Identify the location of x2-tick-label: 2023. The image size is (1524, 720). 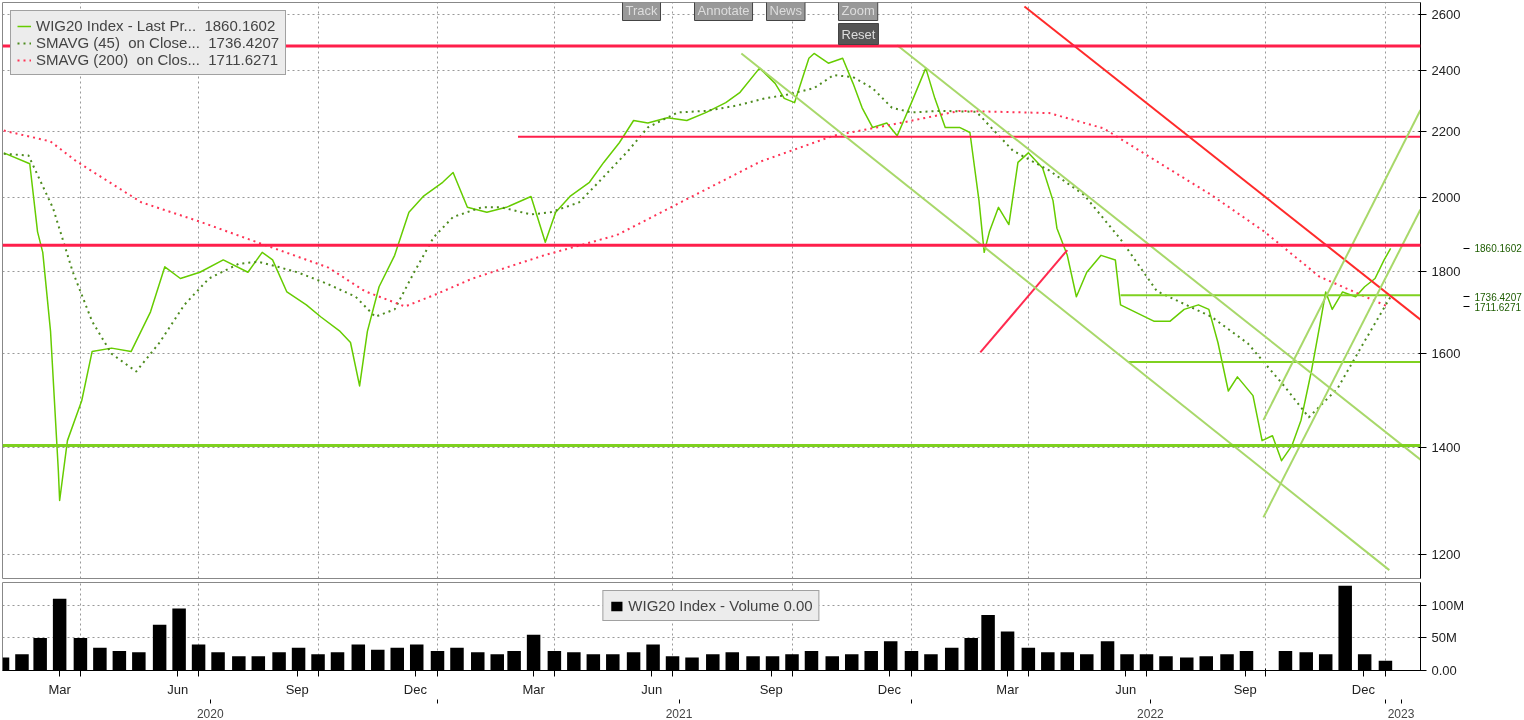
(1401, 713).